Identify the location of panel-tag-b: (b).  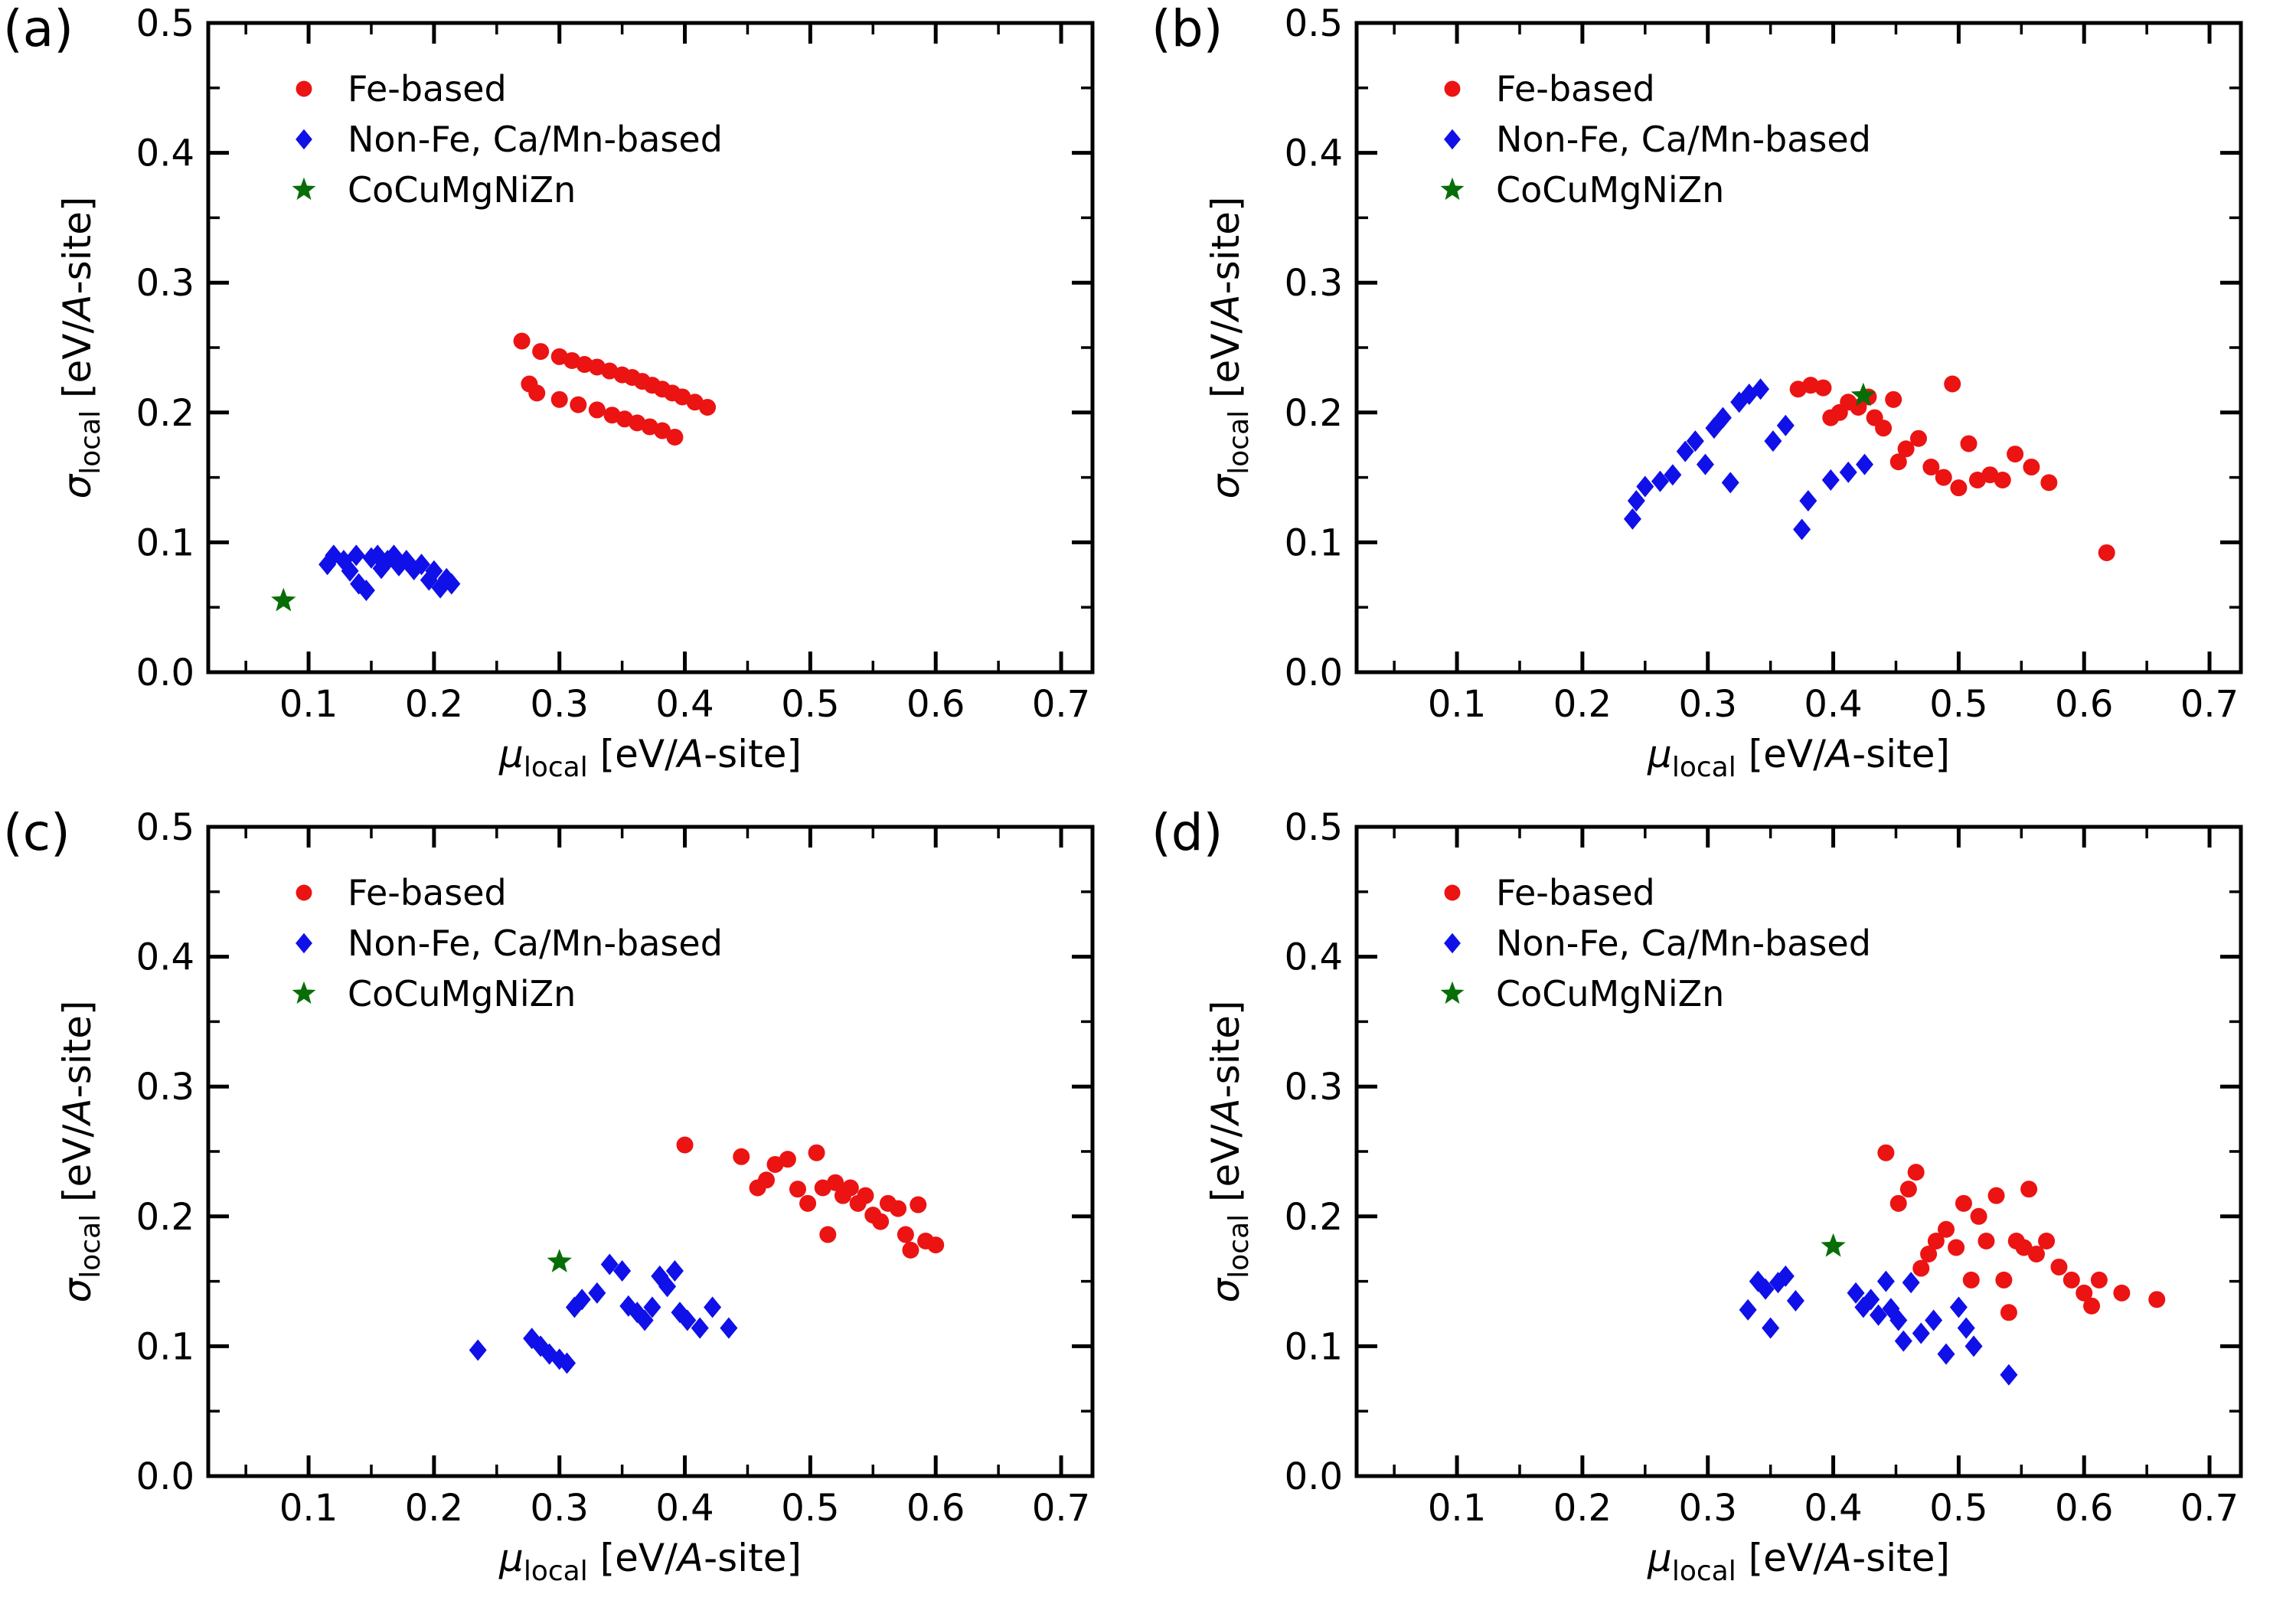
(1187, 29).